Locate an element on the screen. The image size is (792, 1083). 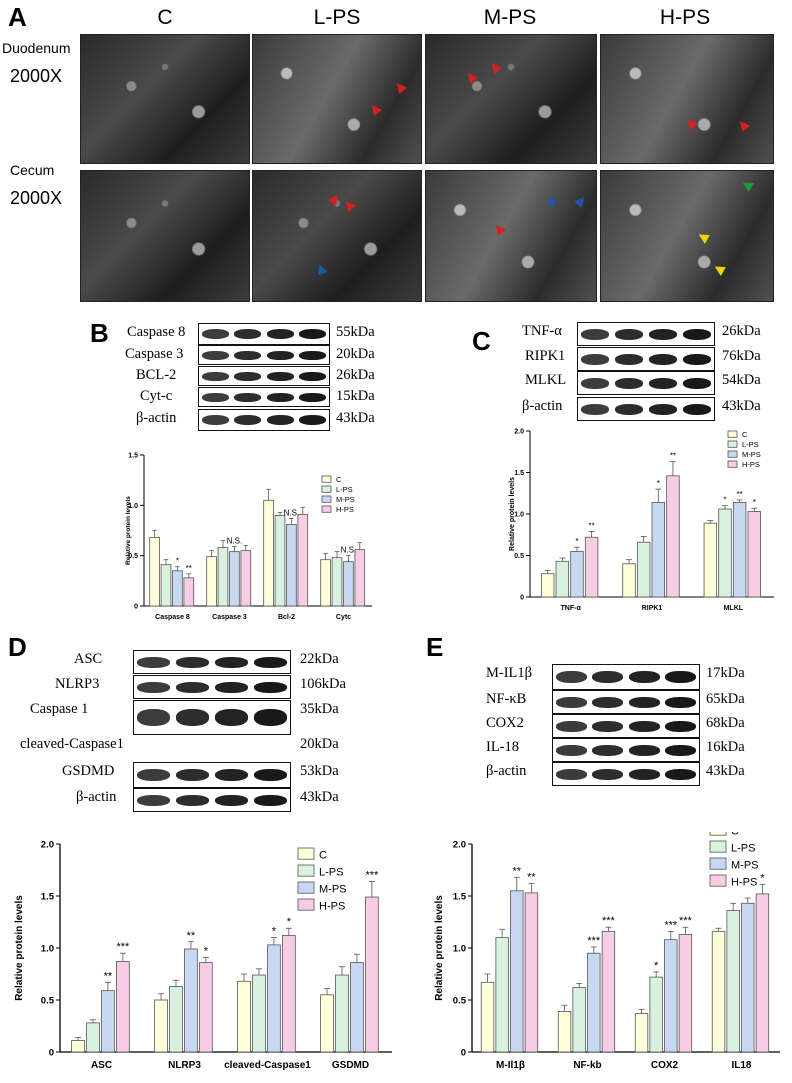
column-header-m-ps: M-PS is located at coordinates (510, 17).